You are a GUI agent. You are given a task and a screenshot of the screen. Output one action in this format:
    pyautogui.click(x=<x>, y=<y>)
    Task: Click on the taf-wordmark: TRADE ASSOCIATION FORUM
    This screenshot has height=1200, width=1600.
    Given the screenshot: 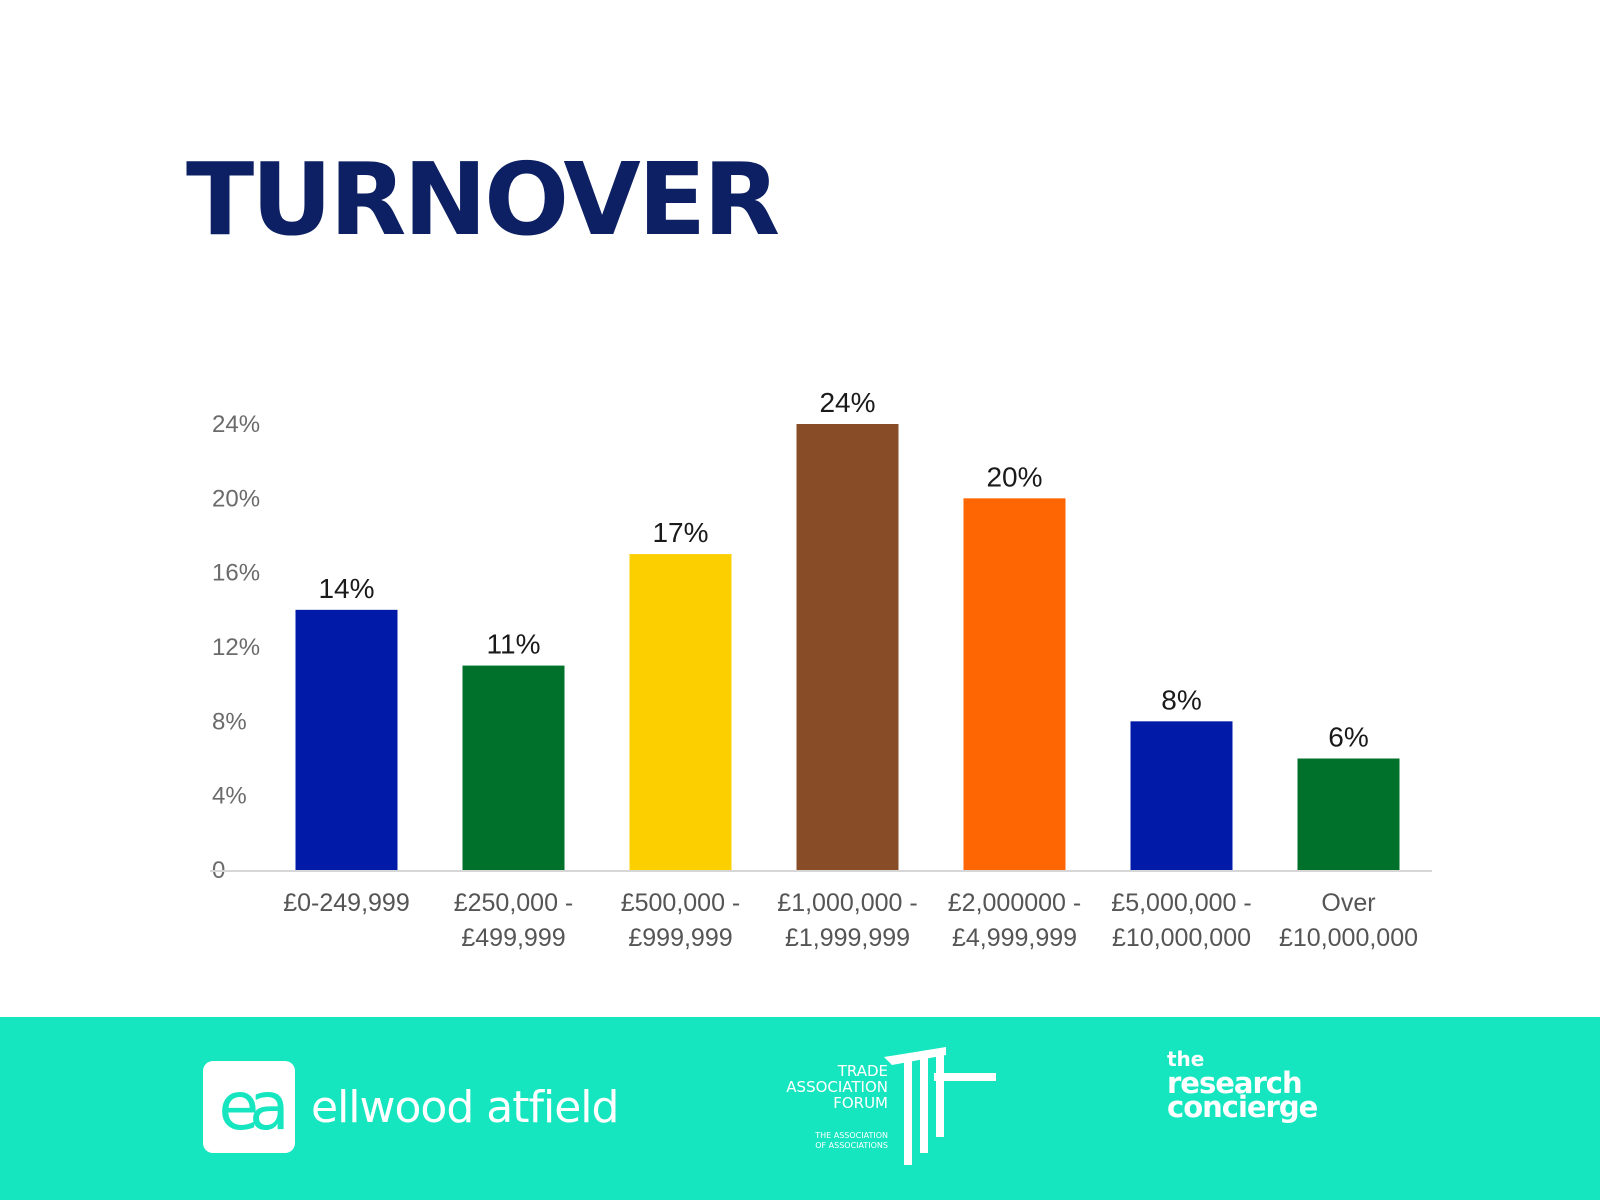 What is the action you would take?
    pyautogui.click(x=837, y=1087)
    